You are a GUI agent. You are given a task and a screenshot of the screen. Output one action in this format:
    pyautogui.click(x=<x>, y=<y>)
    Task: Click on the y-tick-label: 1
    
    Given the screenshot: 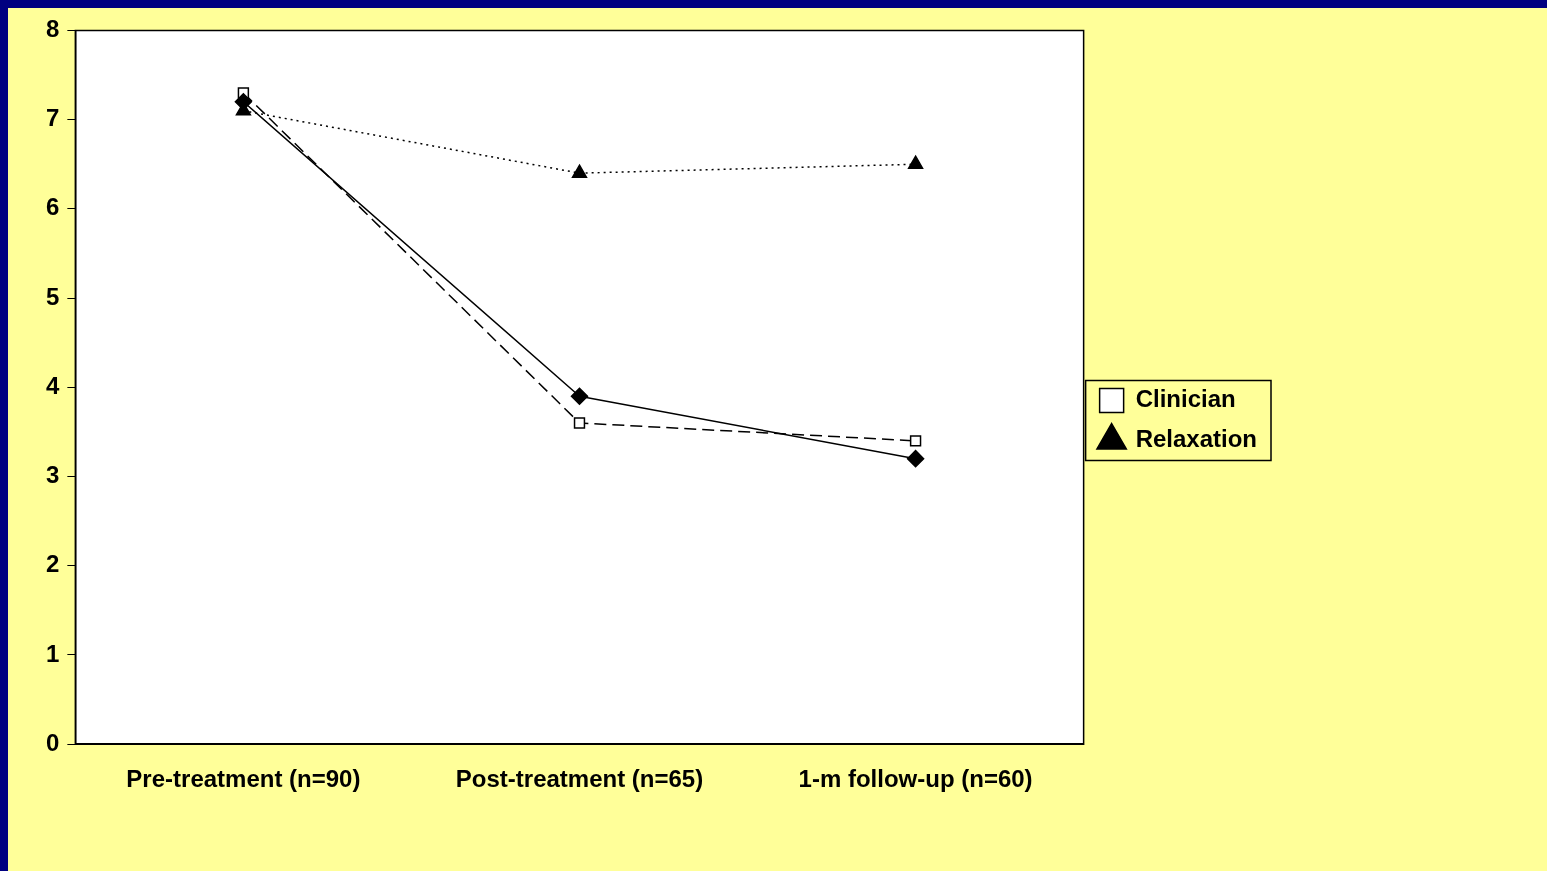 What is the action you would take?
    pyautogui.click(x=52, y=653)
    